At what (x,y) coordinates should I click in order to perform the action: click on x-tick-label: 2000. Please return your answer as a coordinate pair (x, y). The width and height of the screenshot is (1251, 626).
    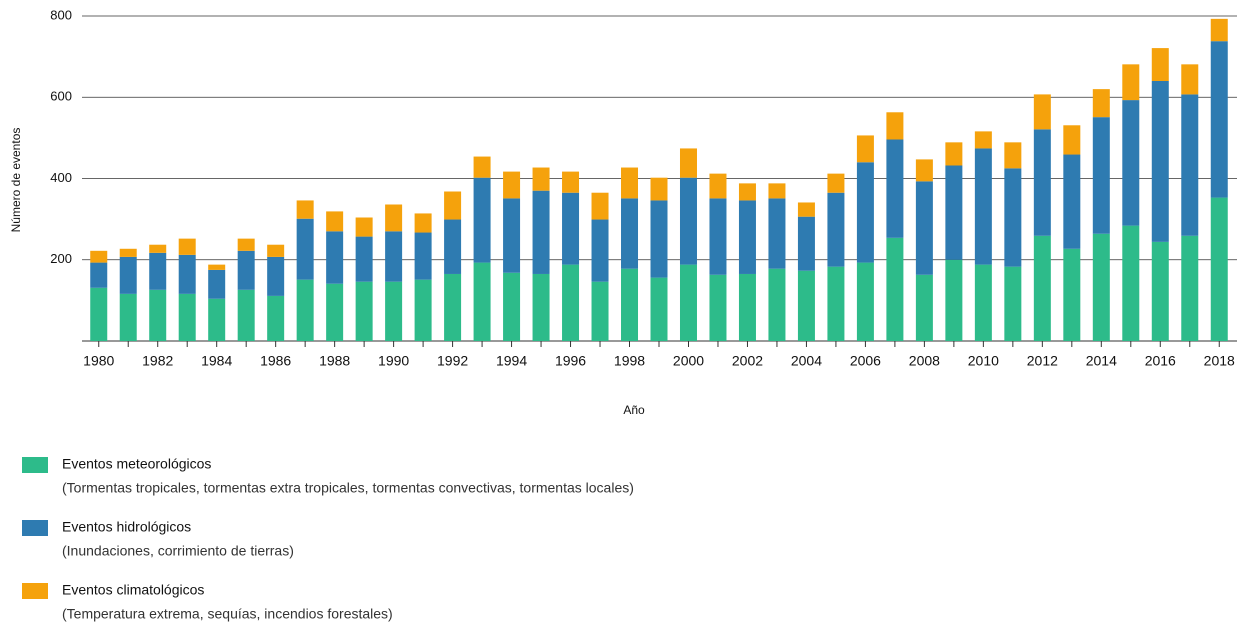
    Looking at the image, I should click on (688, 361).